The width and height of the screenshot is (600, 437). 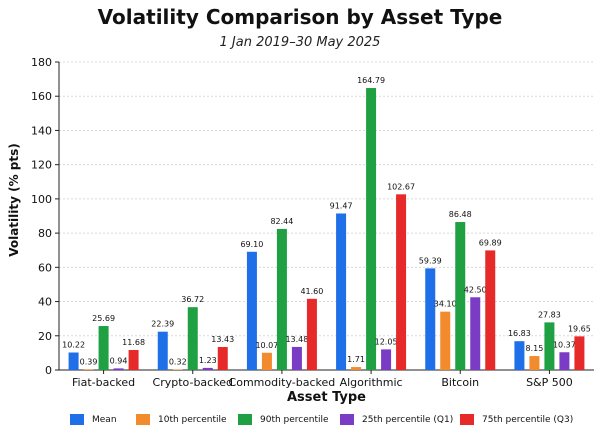 I want to click on bar-value-label: 12.05, so click(x=386, y=341).